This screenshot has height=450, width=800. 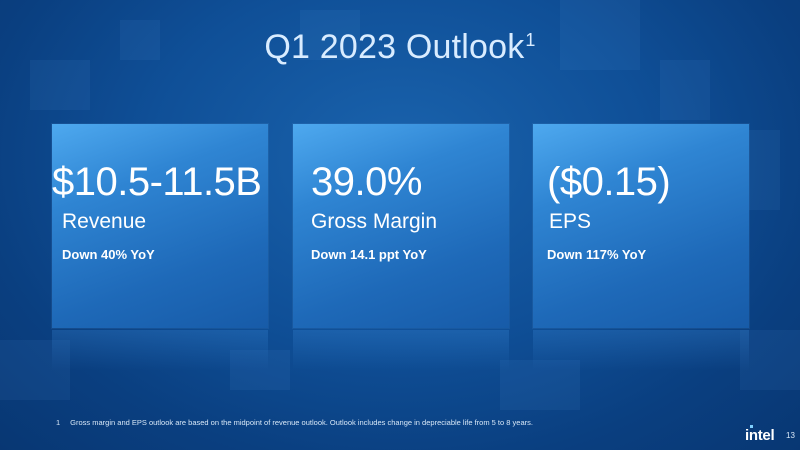 What do you see at coordinates (160, 226) in the screenshot?
I see `revenue-card: $10.5-11.5B Revenue Down 40% YoY` at bounding box center [160, 226].